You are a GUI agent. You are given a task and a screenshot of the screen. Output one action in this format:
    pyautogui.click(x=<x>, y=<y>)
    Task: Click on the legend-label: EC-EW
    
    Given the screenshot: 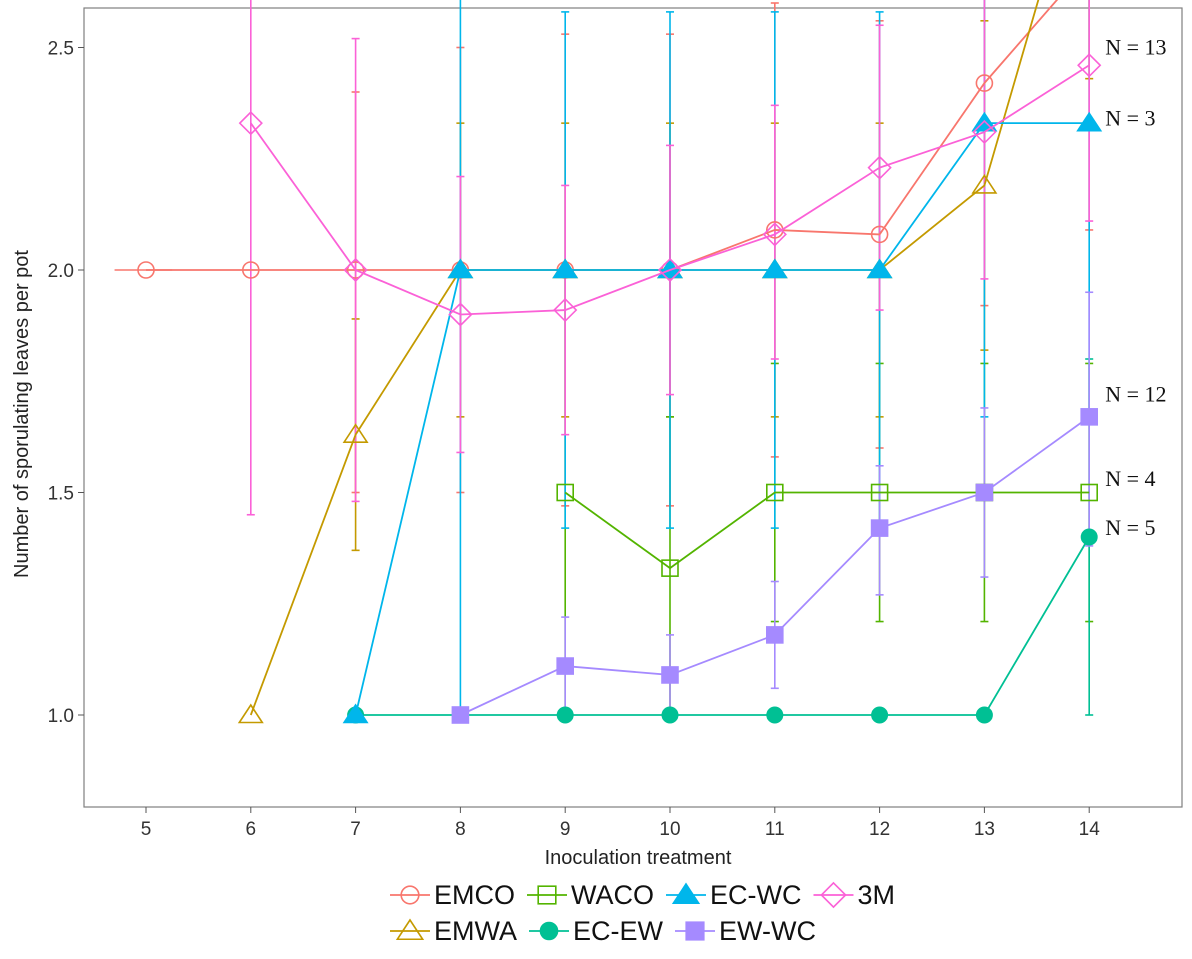 What is the action you would take?
    pyautogui.click(x=618, y=931)
    